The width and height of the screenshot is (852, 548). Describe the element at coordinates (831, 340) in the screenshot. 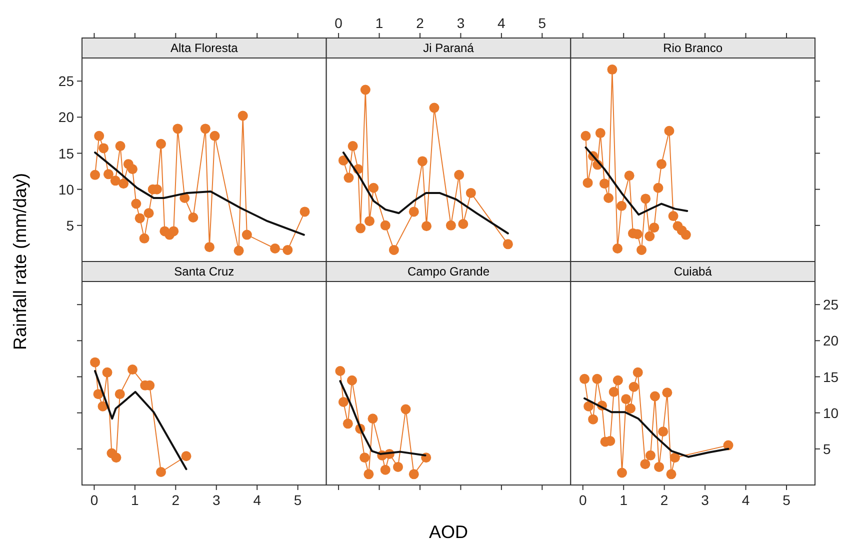

I see `y-tick-label: 20` at that location.